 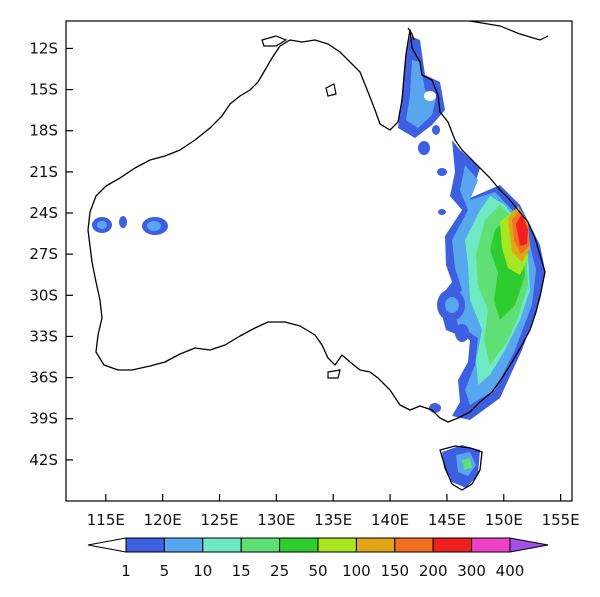 I want to click on lat-tick-label: 39S, so click(x=43, y=419).